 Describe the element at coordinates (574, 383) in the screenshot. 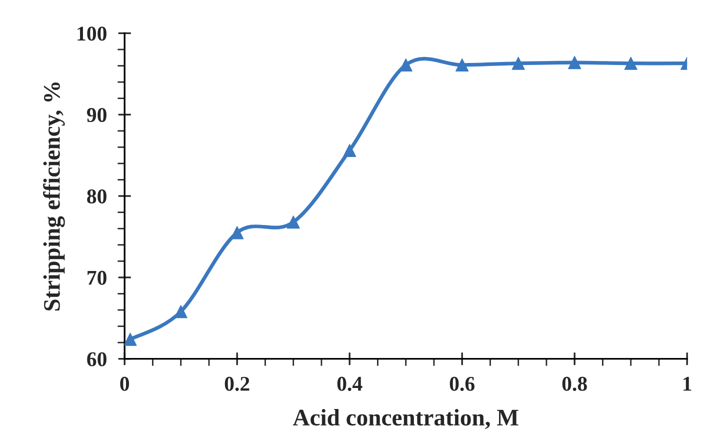

I see `x-tick-label: 0.8` at that location.